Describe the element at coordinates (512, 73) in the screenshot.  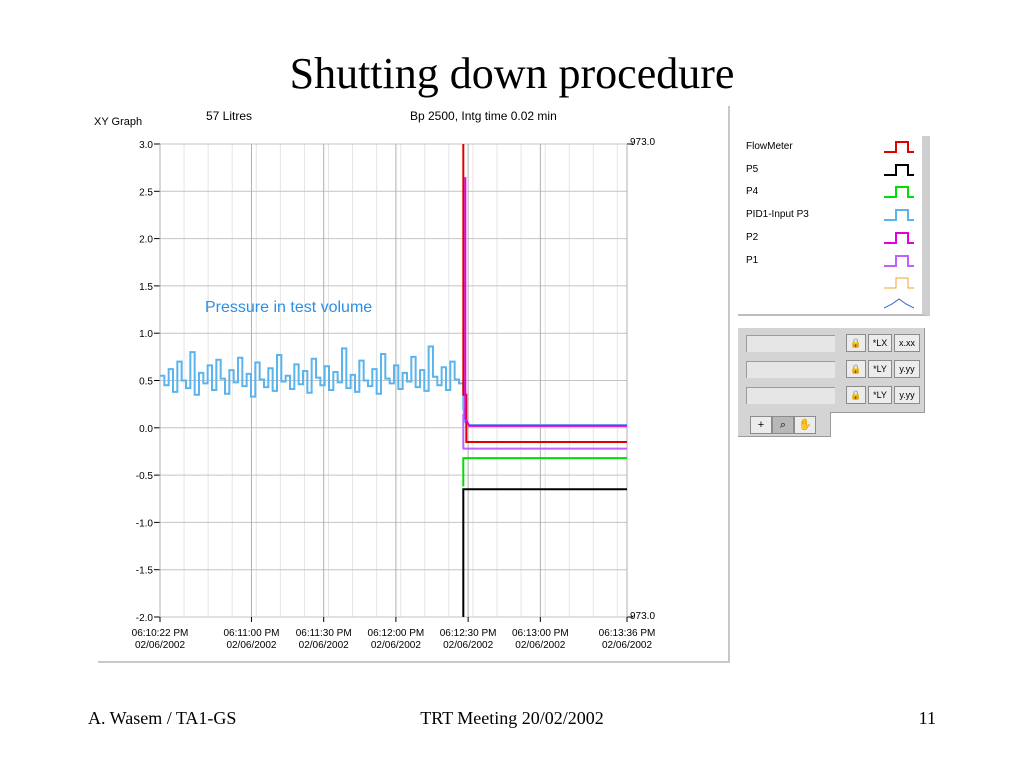
I see `slide-title: Shutting down procedure` at that location.